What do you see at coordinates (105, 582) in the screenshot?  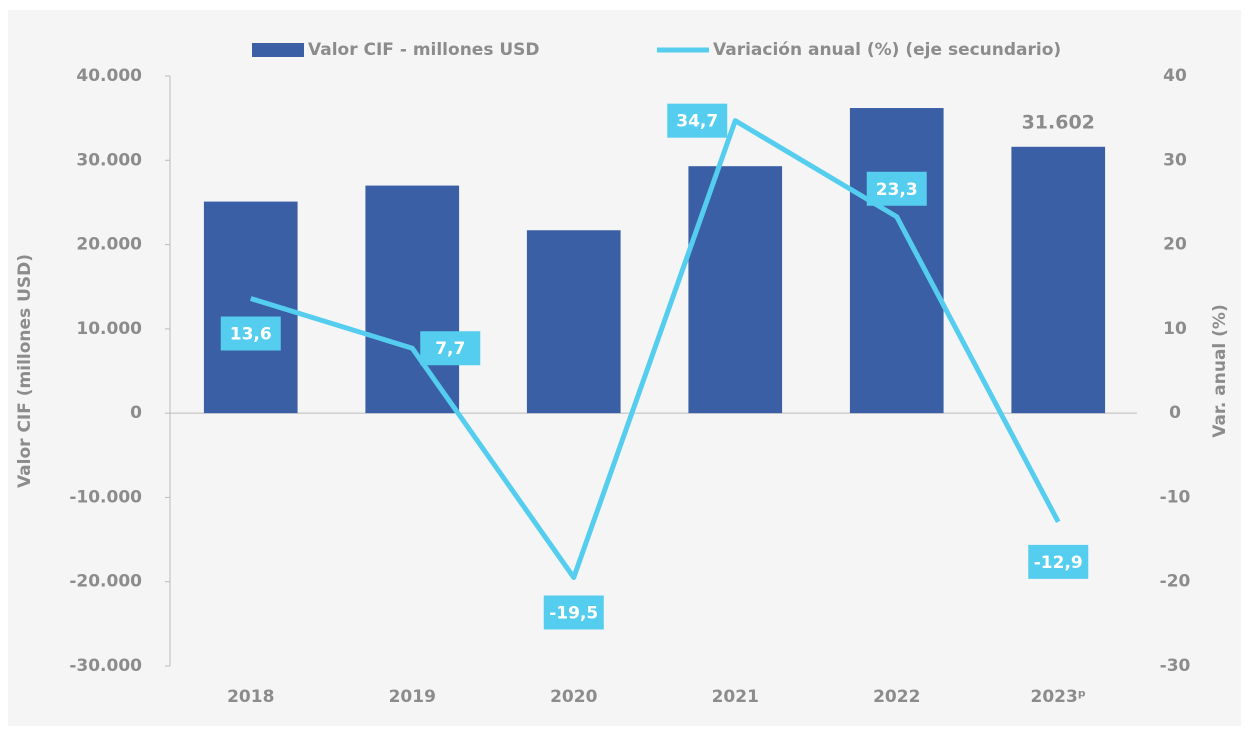 I see `y-tick-label: -20.000` at bounding box center [105, 582].